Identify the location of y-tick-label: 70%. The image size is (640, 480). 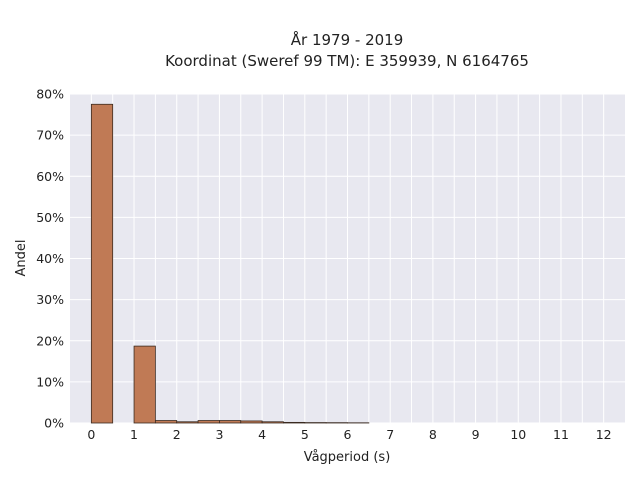
(50, 135).